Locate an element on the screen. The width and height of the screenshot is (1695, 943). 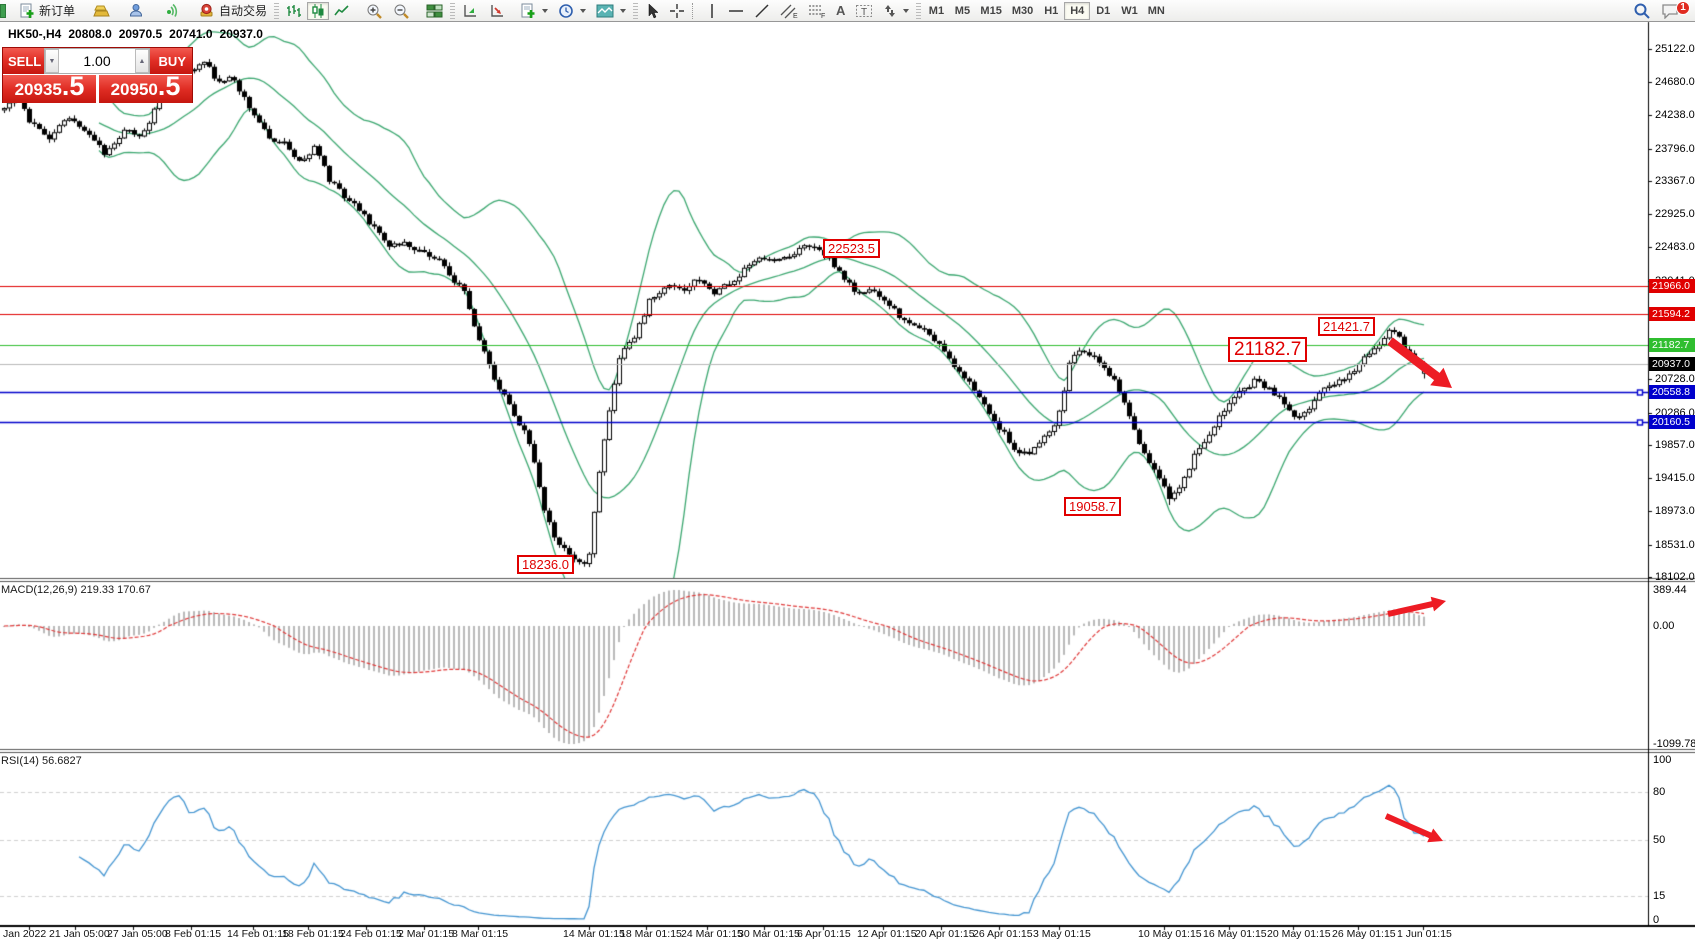
equidistant-channel-icon: E is located at coordinates (789, 11).